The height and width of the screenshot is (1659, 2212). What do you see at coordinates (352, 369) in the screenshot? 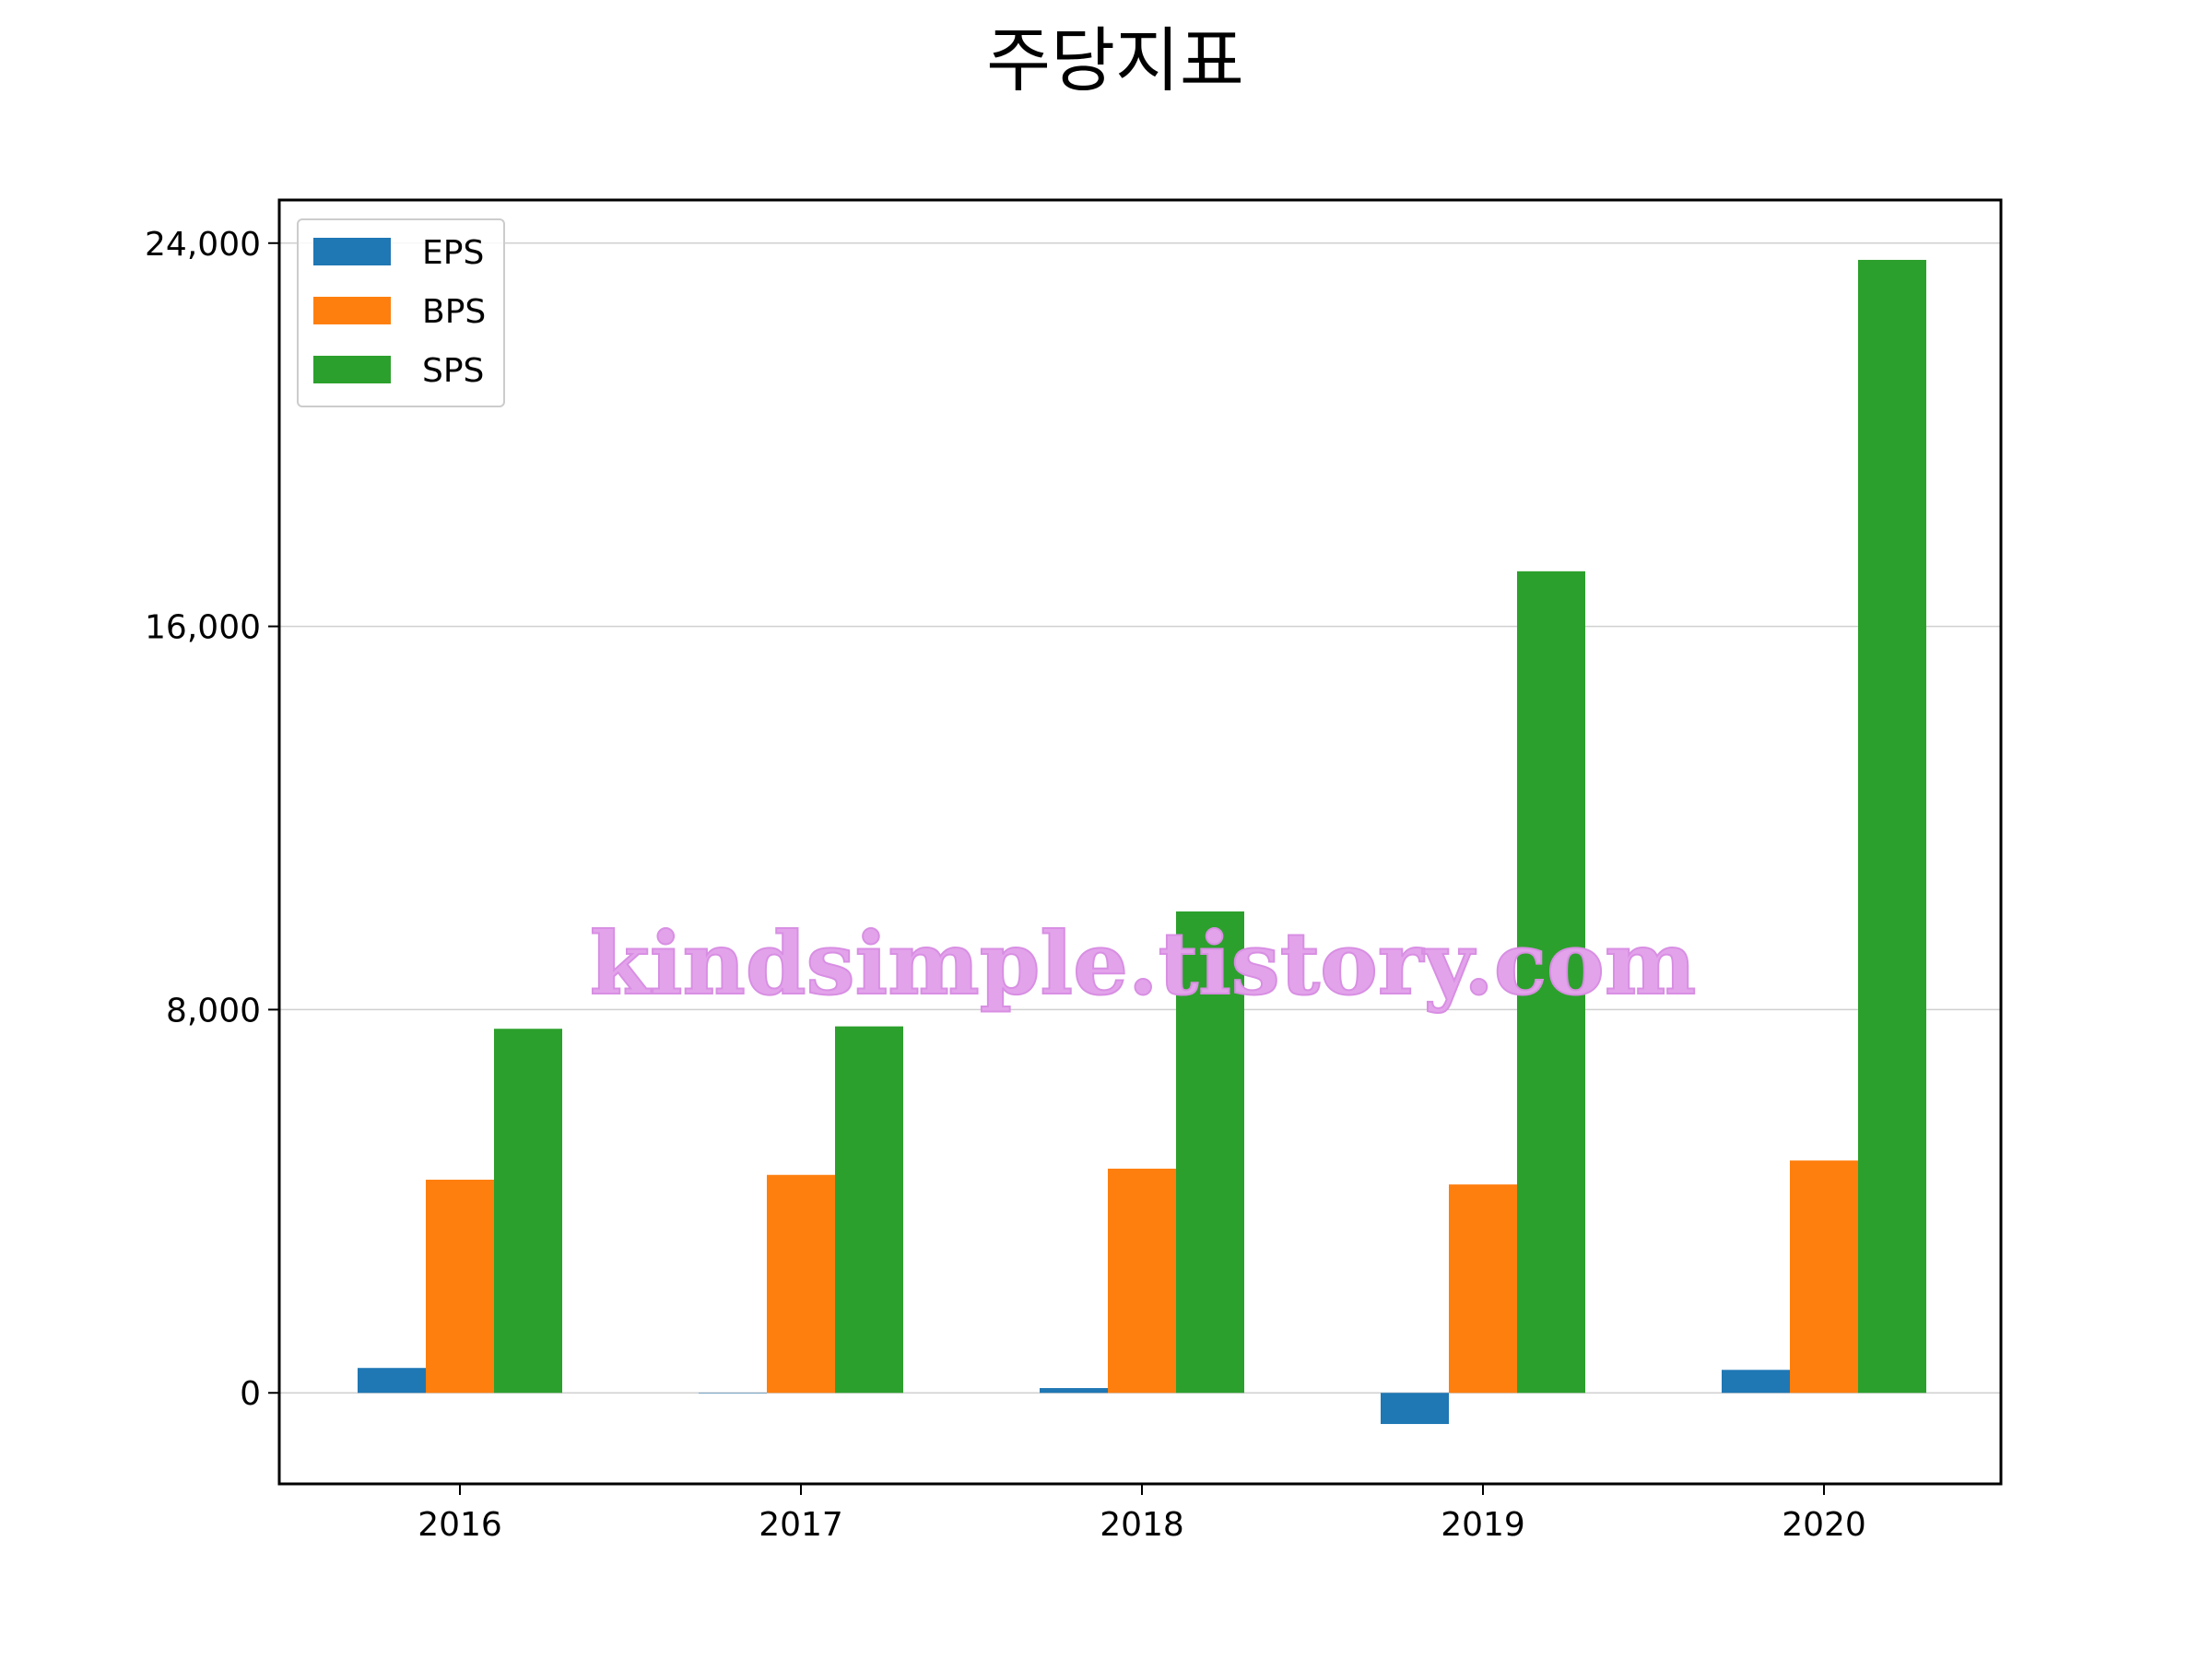
I see `legend-swatch-sps` at bounding box center [352, 369].